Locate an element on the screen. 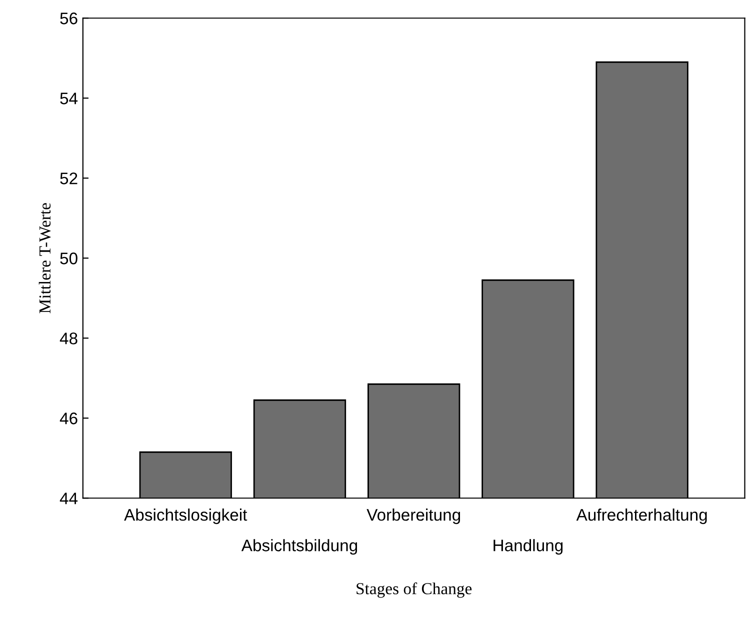 The image size is (747, 625). y-tick-label: 44 is located at coordinates (69, 498).